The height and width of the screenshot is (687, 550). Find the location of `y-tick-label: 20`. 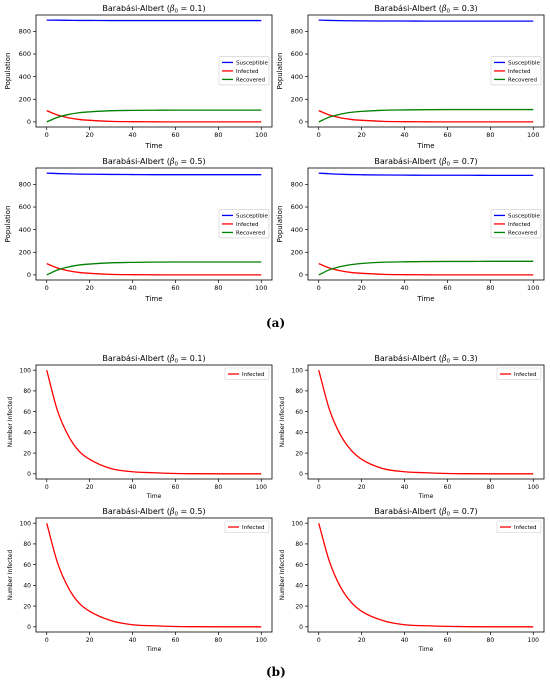

y-tick-label: 20 is located at coordinates (27, 606).